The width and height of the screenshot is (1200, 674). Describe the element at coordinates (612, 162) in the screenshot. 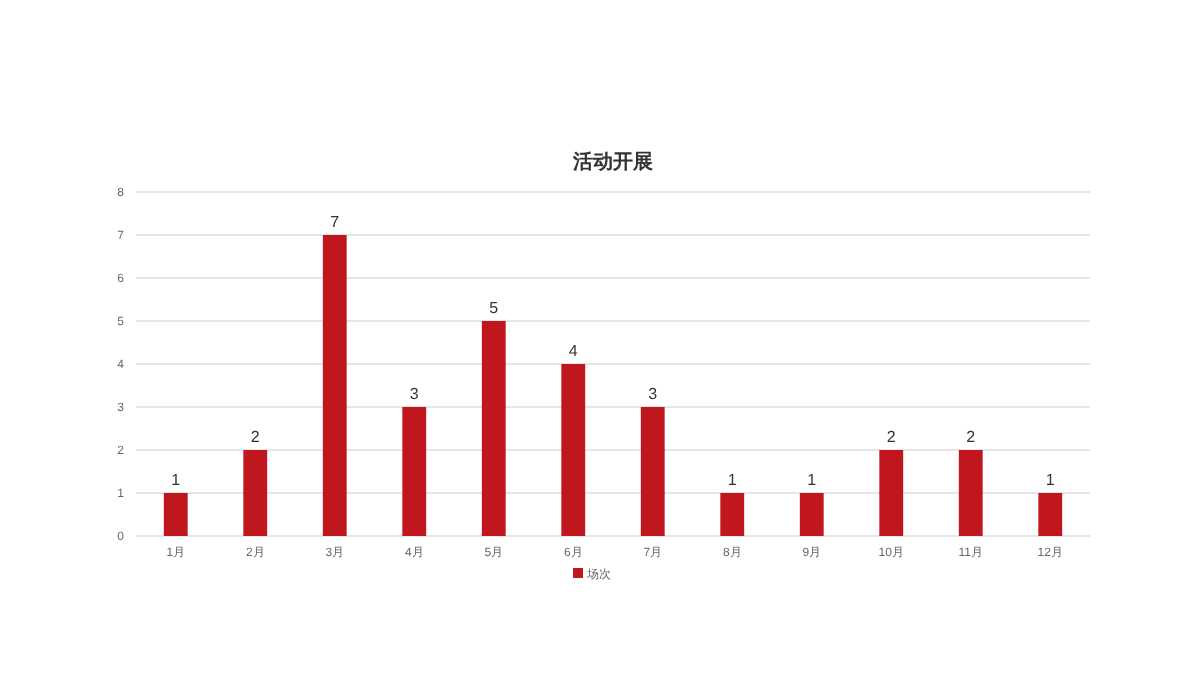

I see `chart-title: 活动开展` at that location.